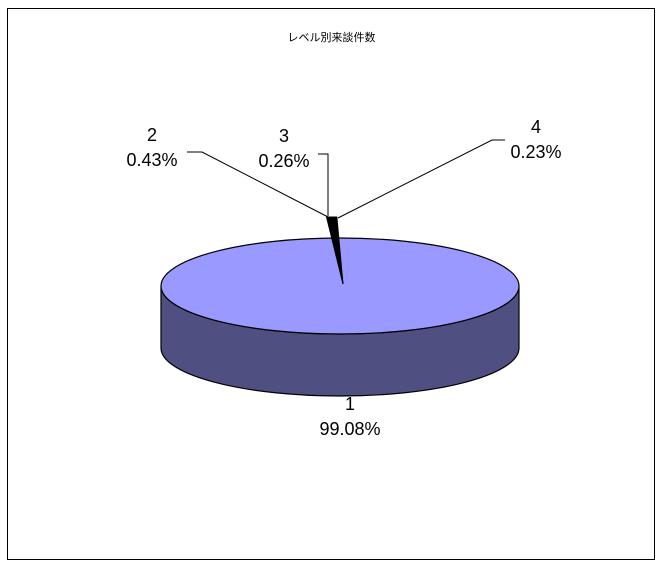 This screenshot has height=568, width=663. I want to click on data-label-category-2: 2, so click(152, 135).